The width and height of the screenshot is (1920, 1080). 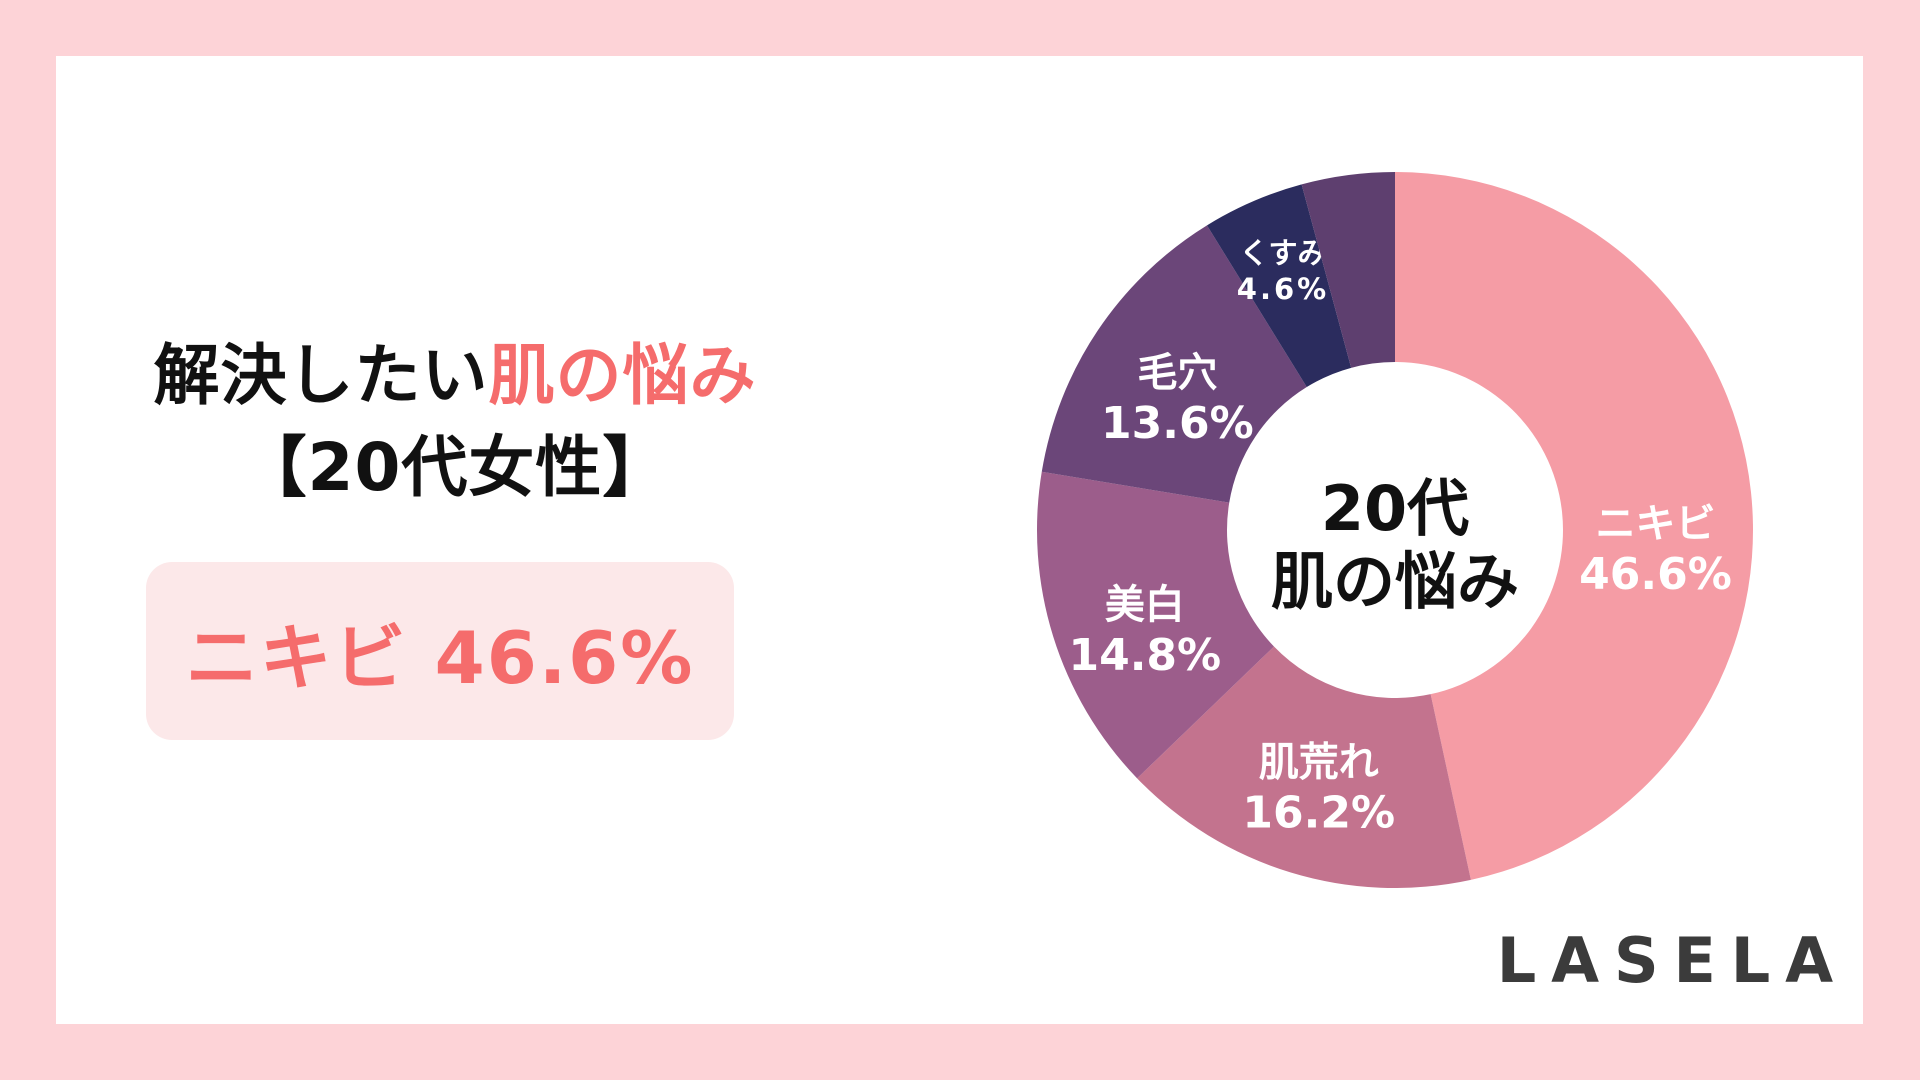 What do you see at coordinates (1655, 550) in the screenshot?
I see `donut-segment-label-0: ニキビ 46.6%` at bounding box center [1655, 550].